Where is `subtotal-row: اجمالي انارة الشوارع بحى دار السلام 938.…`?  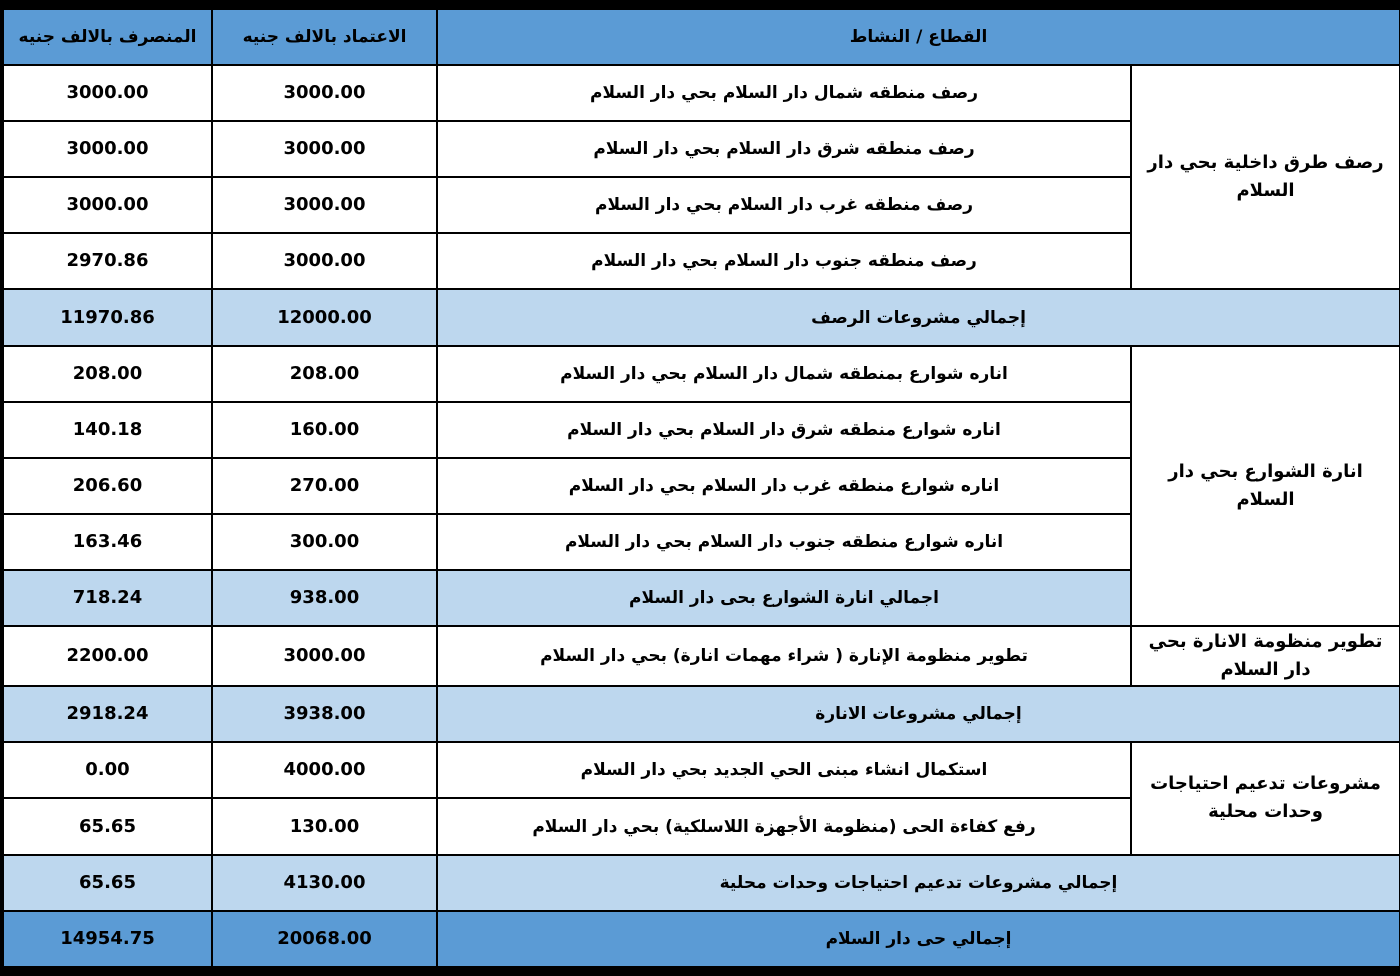 subtotal-row: اجمالي انارة الشوارع بحى دار السلام 938.… is located at coordinates (701, 598).